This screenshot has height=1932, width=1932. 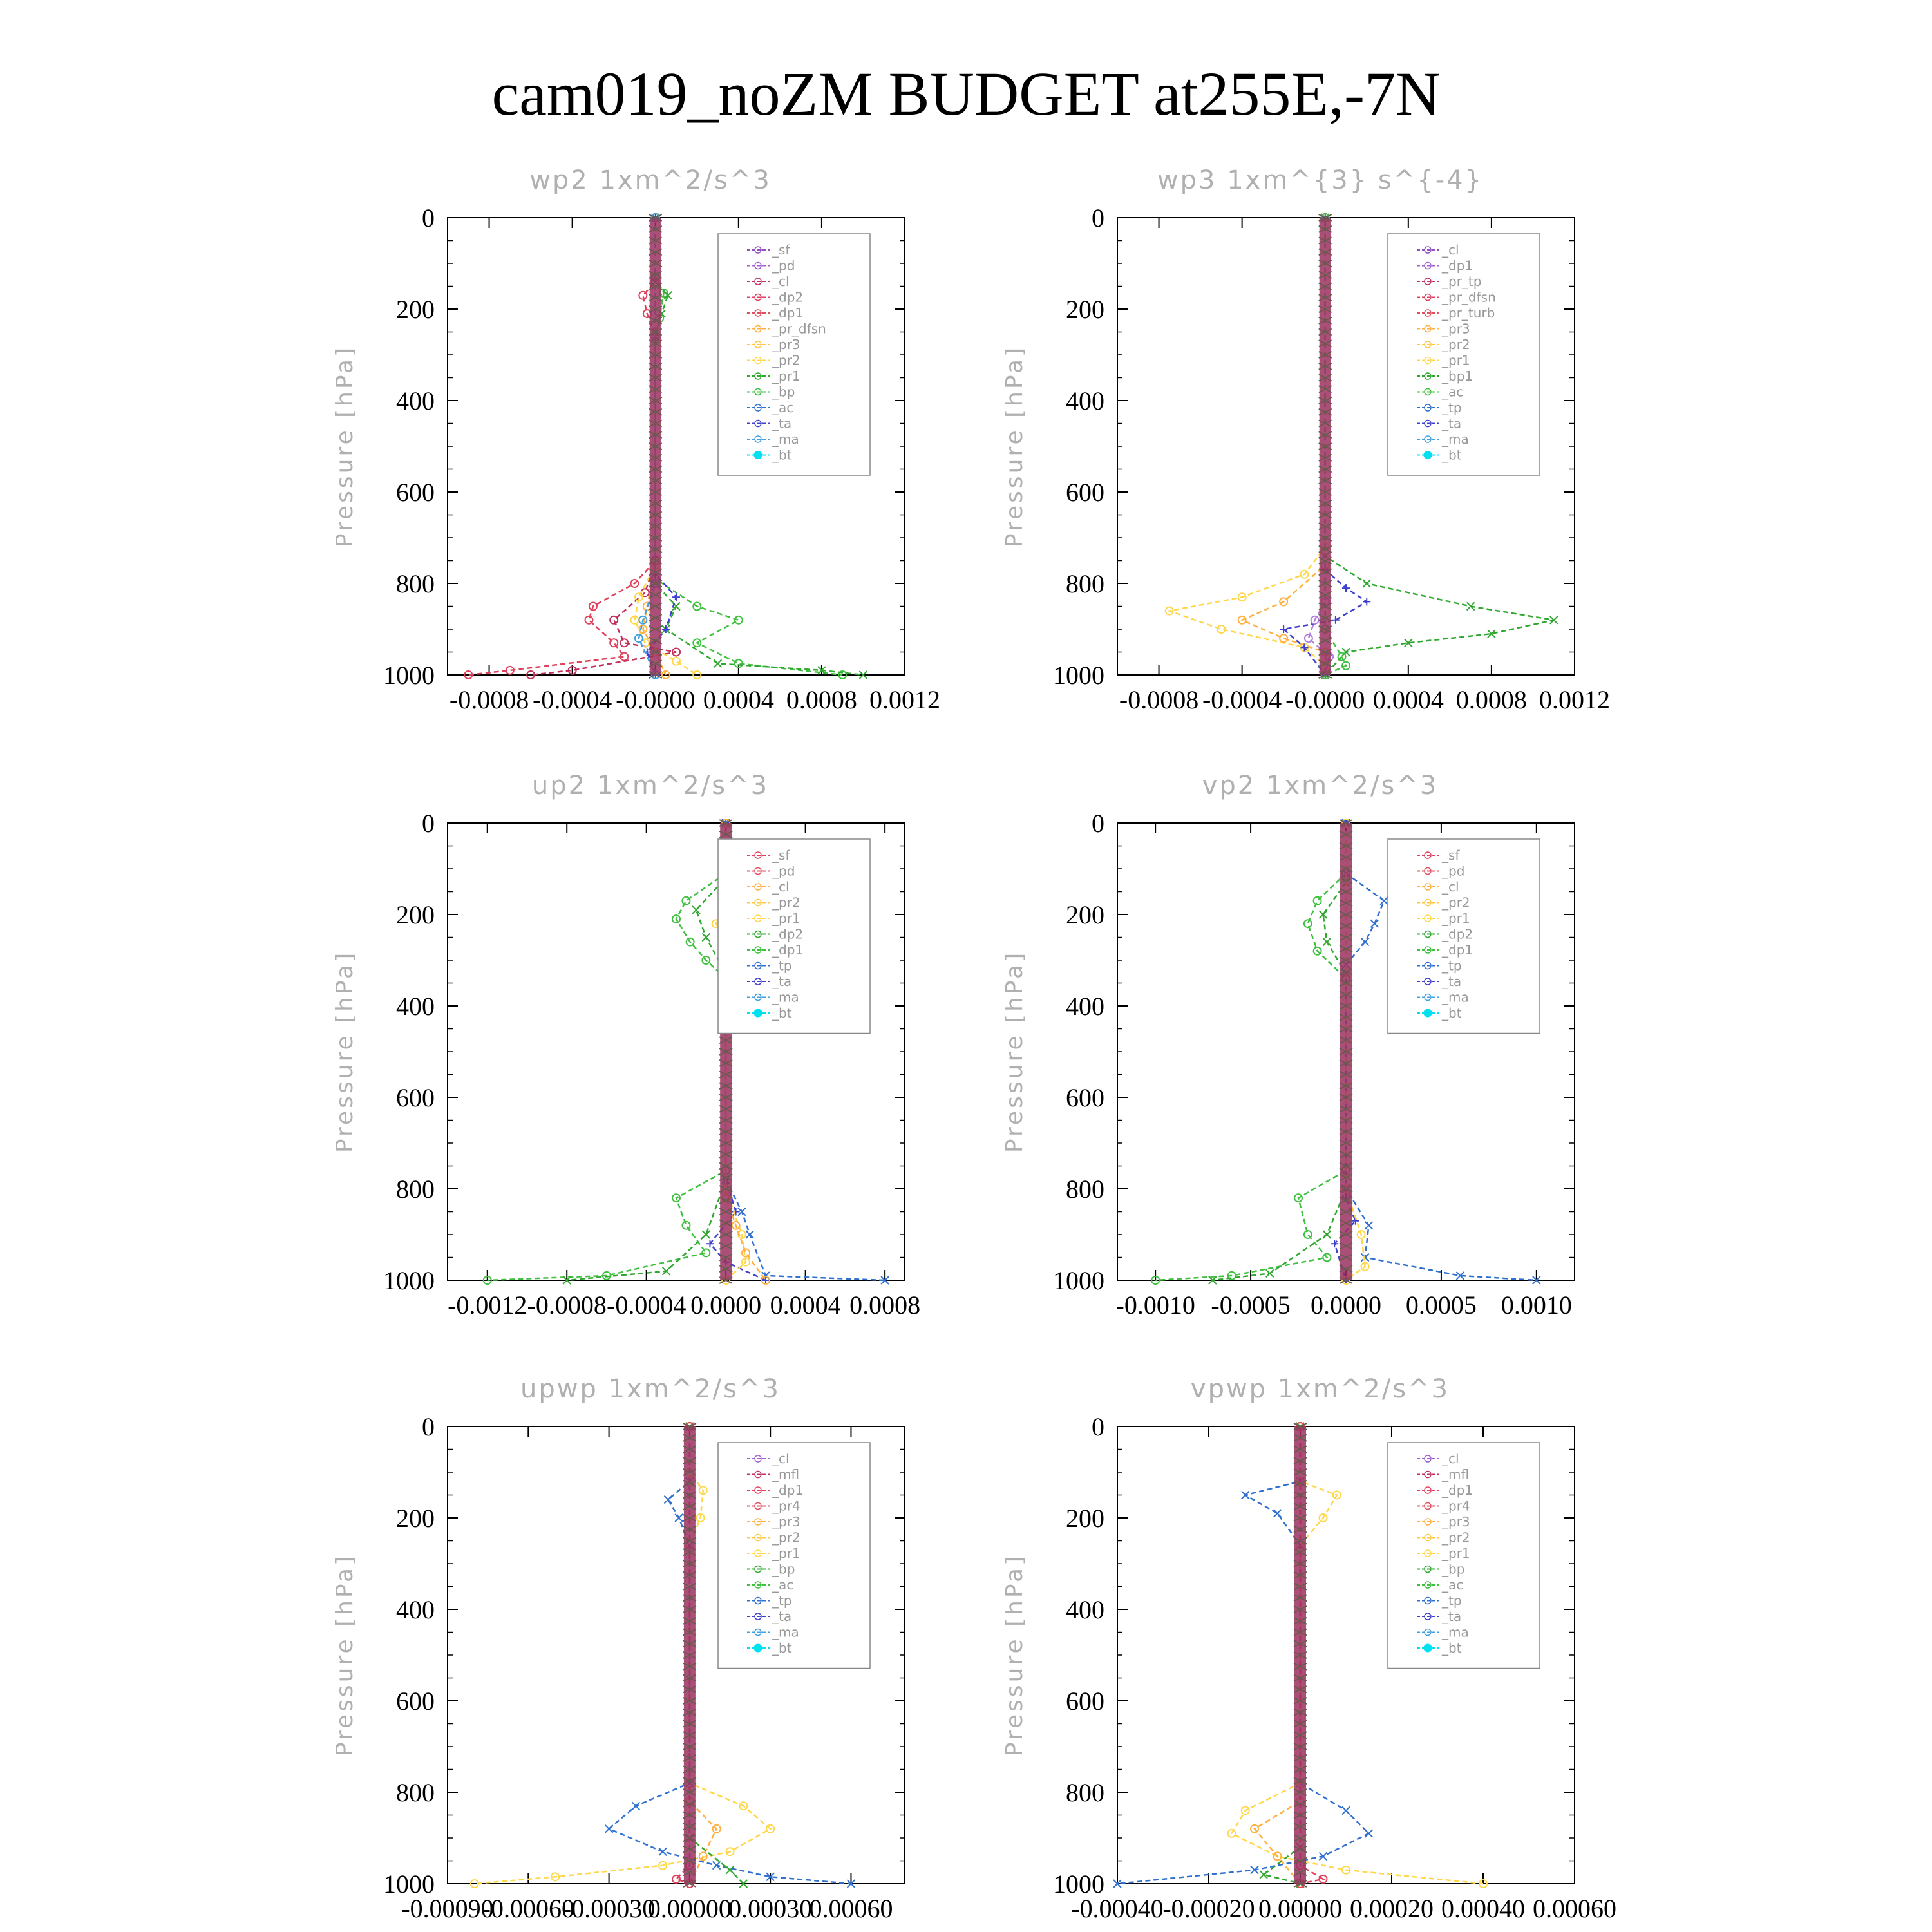 I want to click on legend-label: _pr_dfsn, so click(x=1469, y=297).